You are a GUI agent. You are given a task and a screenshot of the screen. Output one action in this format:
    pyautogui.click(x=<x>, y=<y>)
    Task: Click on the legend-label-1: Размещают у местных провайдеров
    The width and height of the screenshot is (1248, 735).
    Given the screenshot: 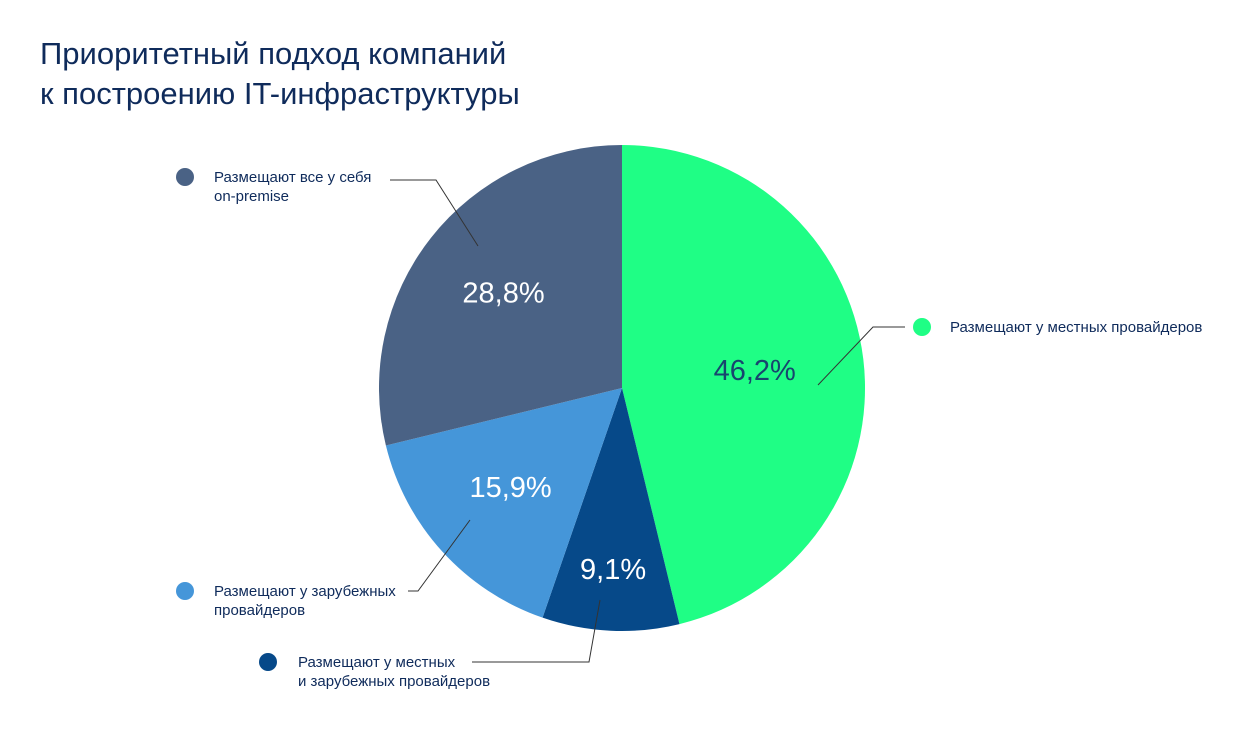 What is the action you would take?
    pyautogui.click(x=1076, y=327)
    